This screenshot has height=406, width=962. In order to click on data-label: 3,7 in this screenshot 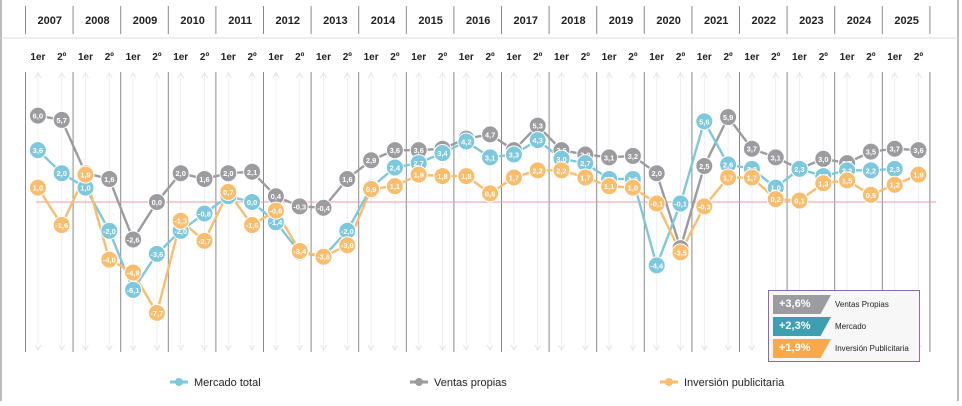, I will do `click(894, 149)`.